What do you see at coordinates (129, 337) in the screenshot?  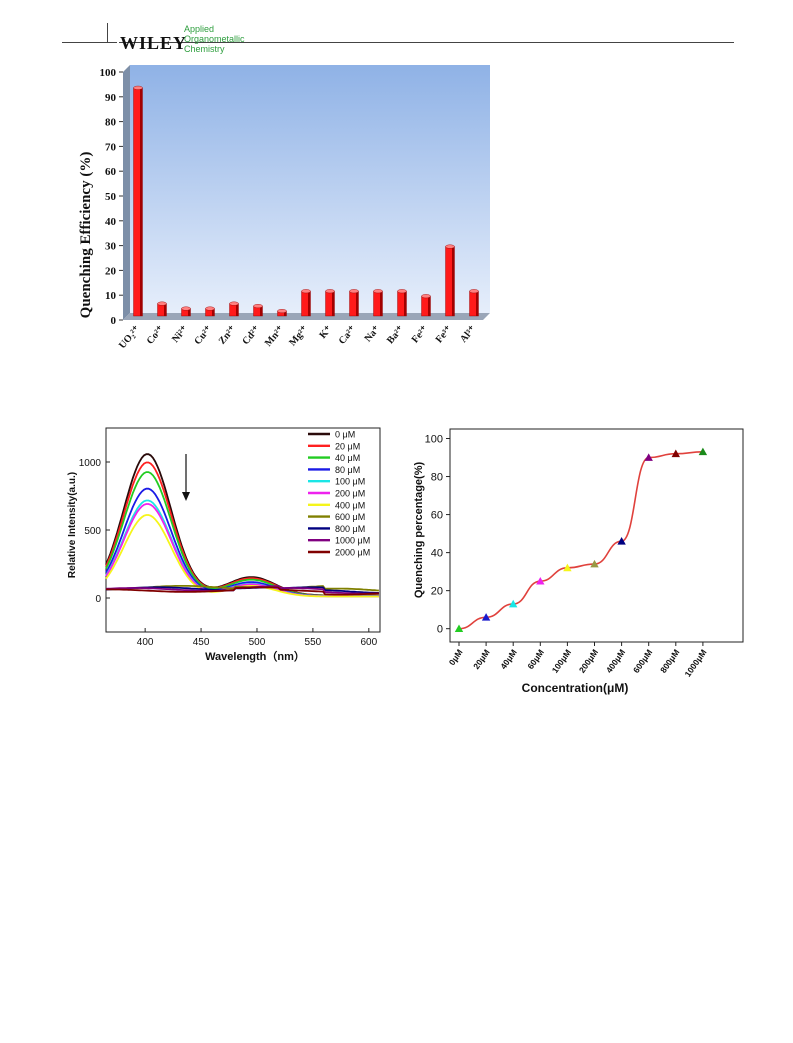 I see `category-label: UO₂²⁺` at bounding box center [129, 337].